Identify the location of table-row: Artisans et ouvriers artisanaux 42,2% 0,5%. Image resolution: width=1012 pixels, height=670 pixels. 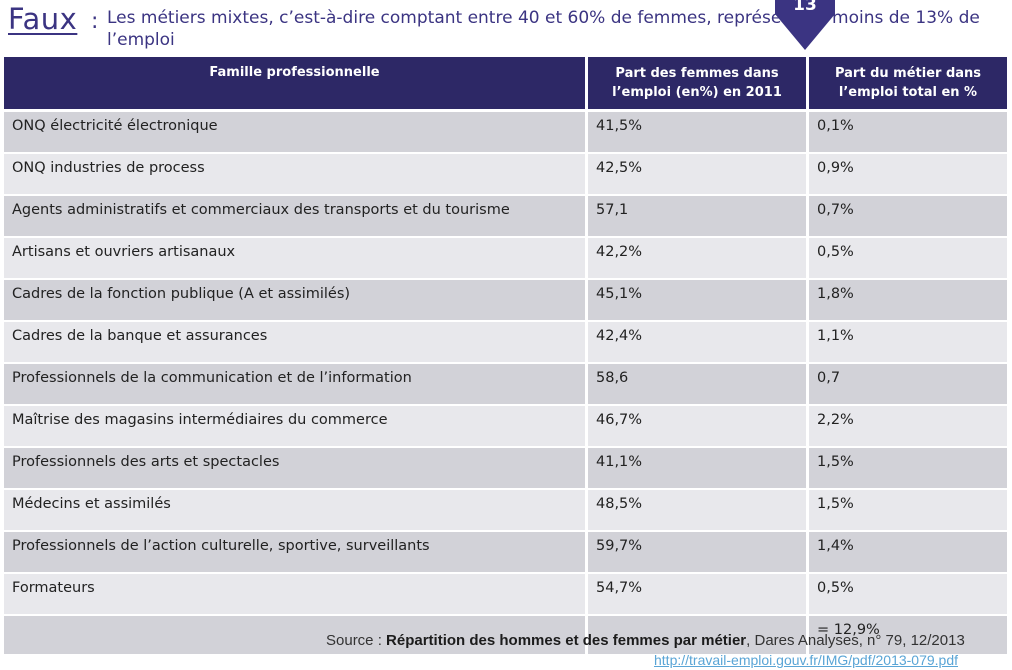
(505, 259).